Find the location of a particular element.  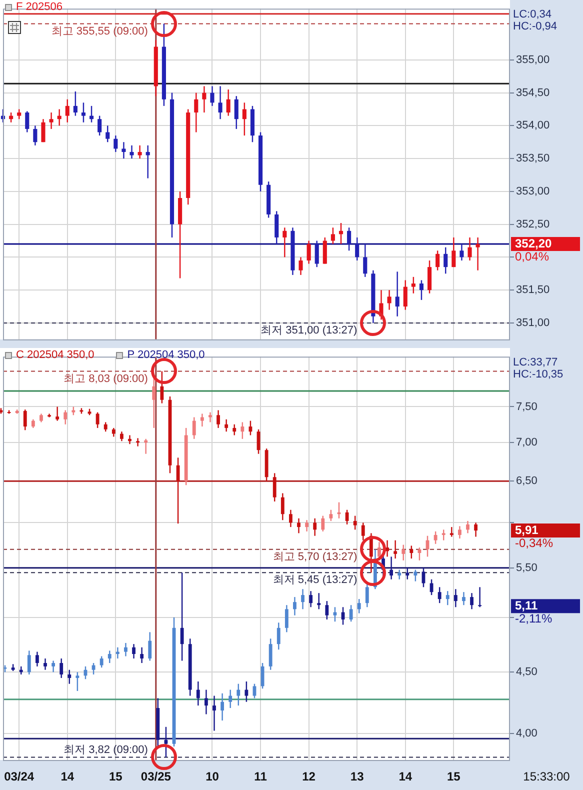

text: HC:-0,94 is located at coordinates (535, 26).